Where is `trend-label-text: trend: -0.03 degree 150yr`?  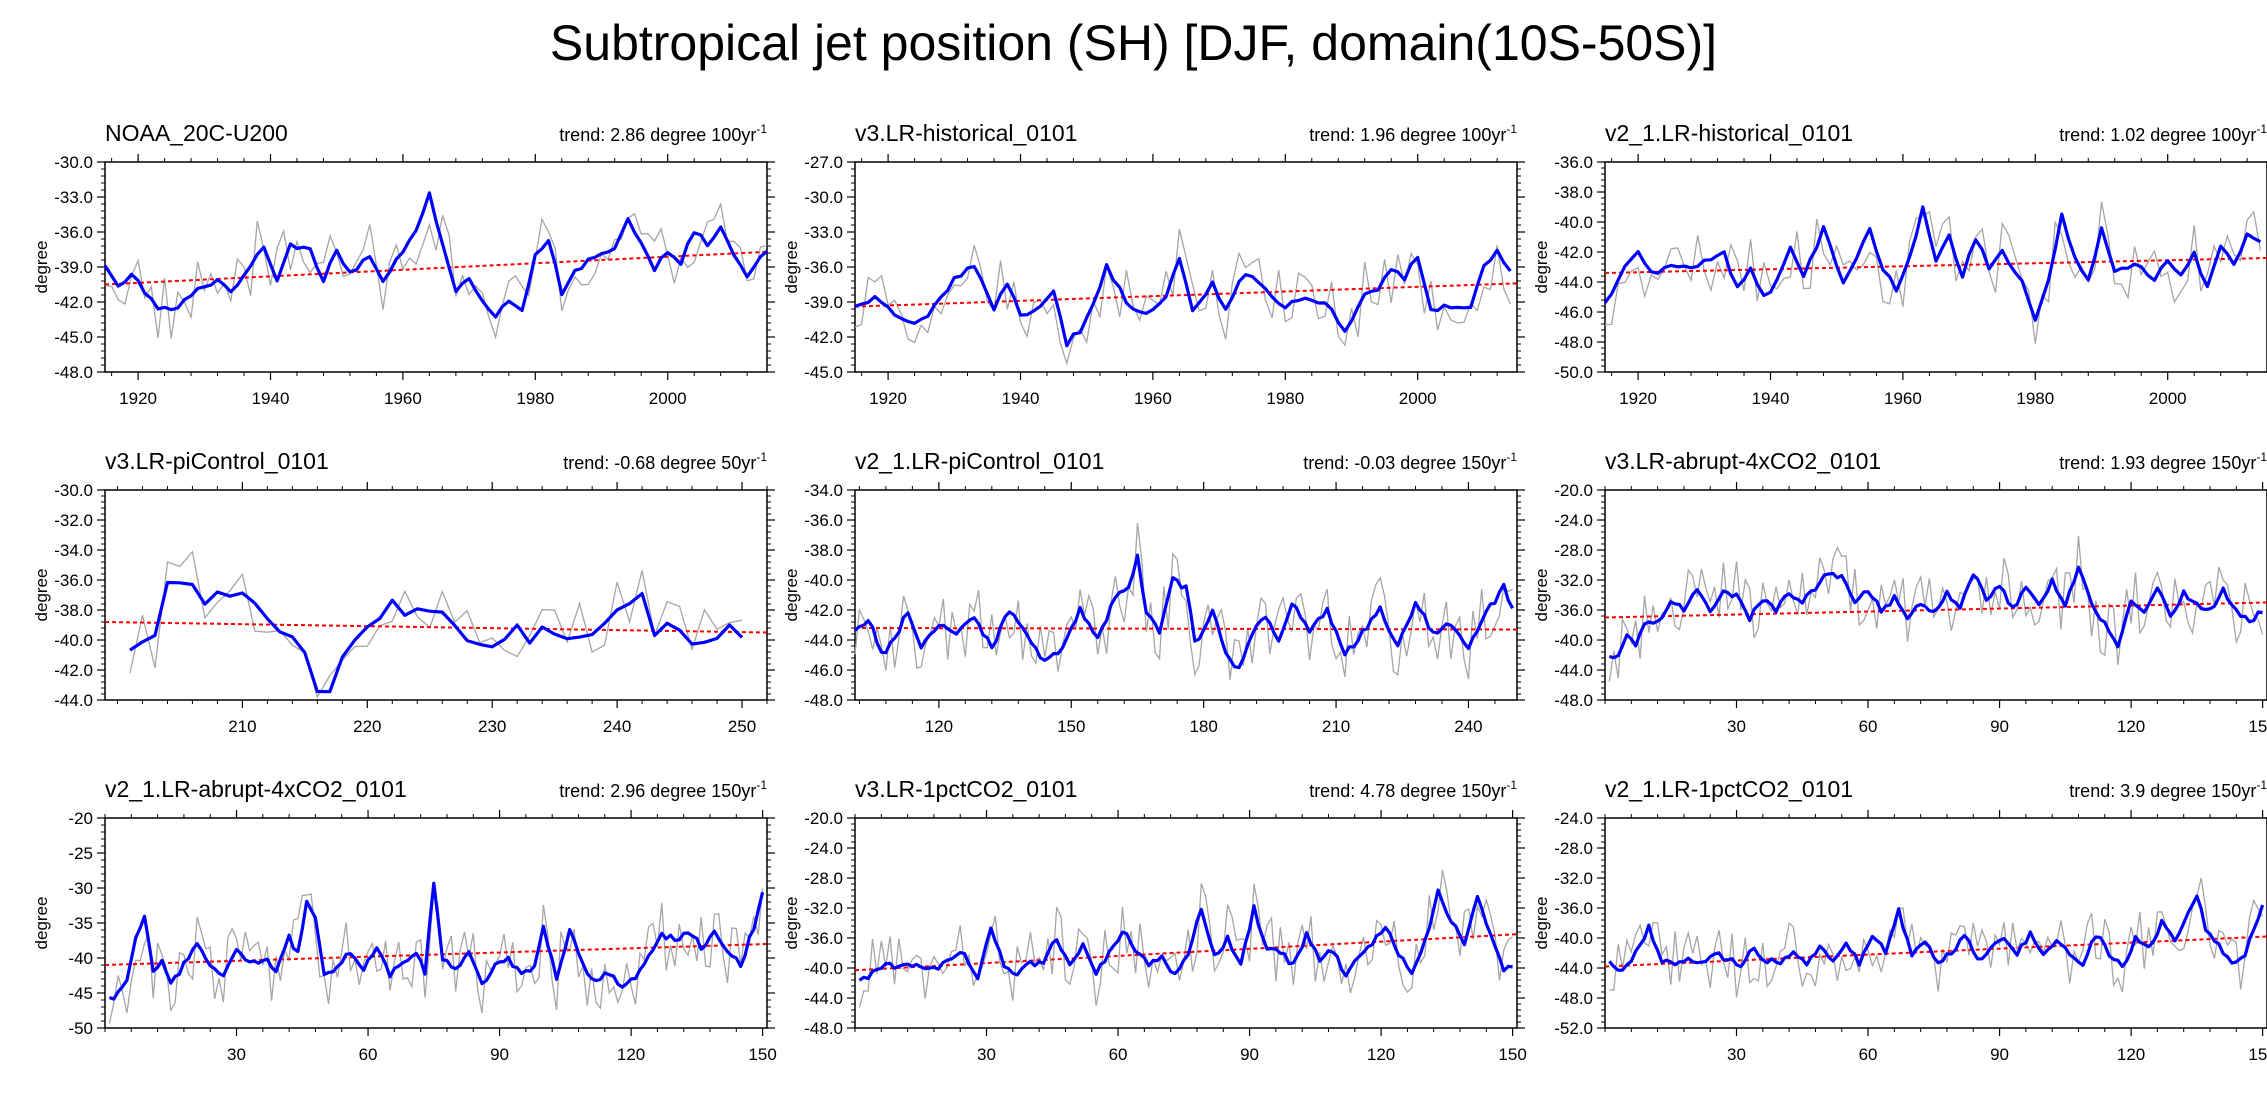
trend-label-text: trend: -0.03 degree 150yr is located at coordinates (1404, 463).